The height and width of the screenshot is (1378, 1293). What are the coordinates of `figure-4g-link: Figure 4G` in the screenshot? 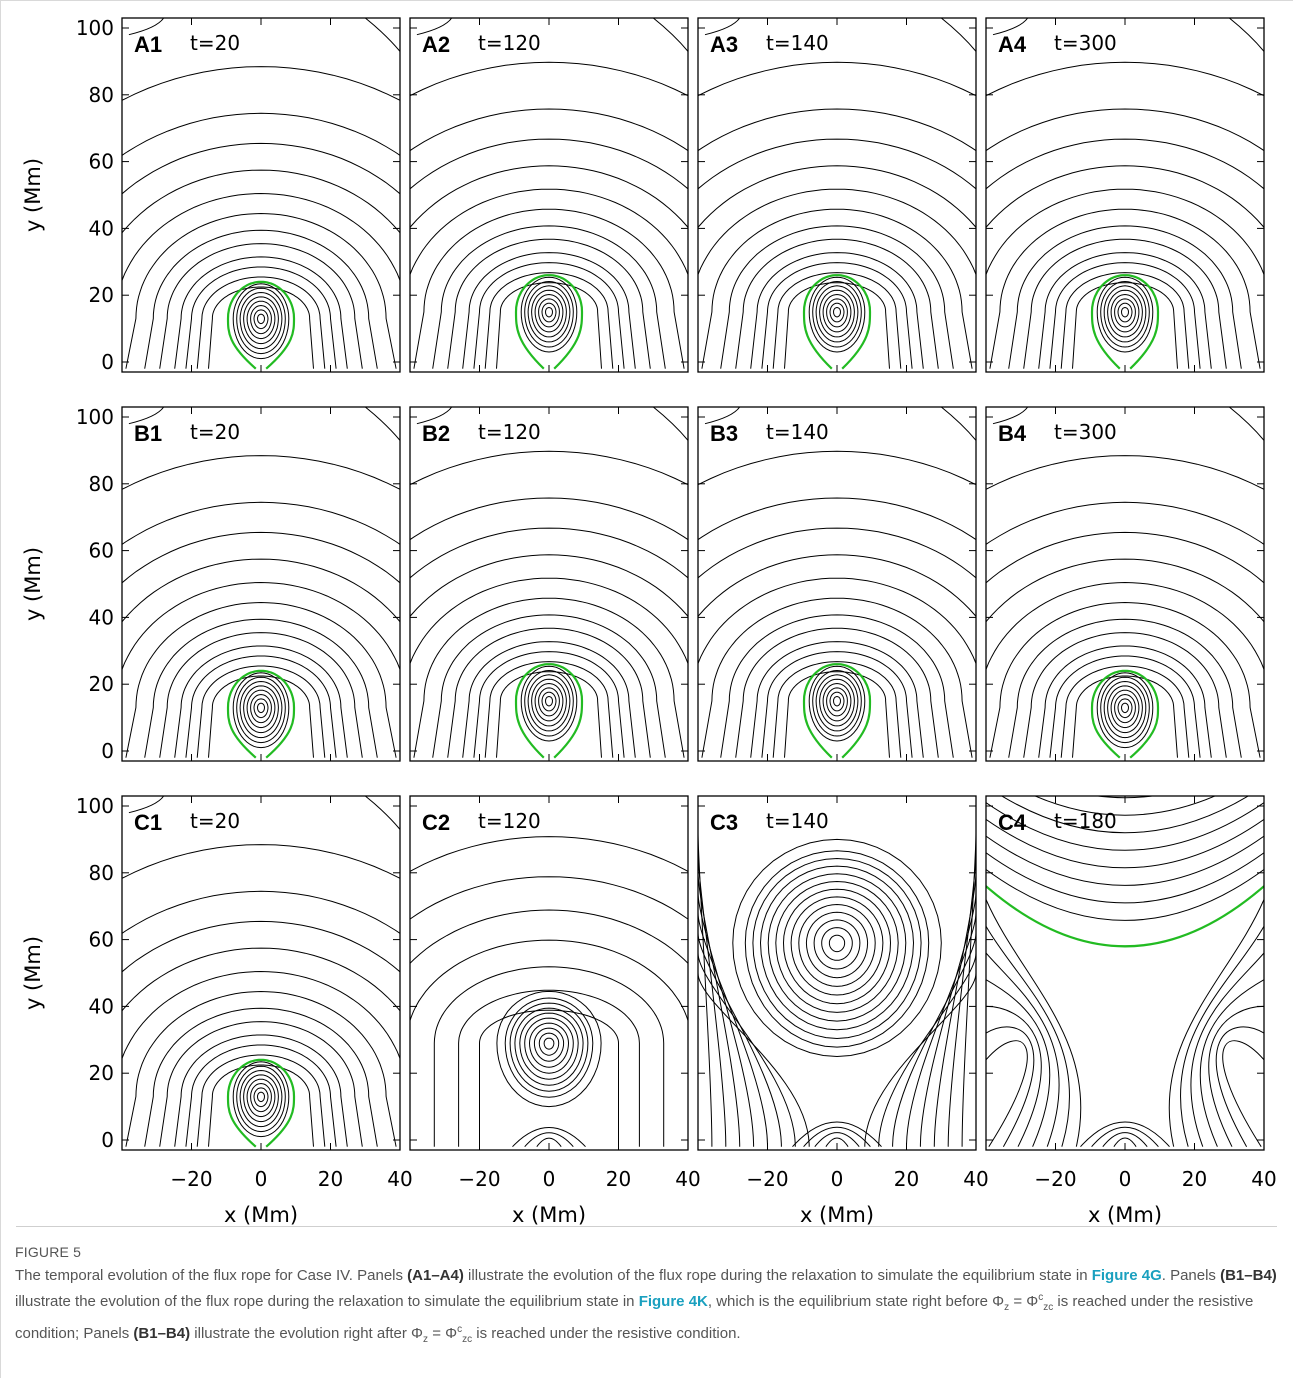 It's located at (1126, 1275).